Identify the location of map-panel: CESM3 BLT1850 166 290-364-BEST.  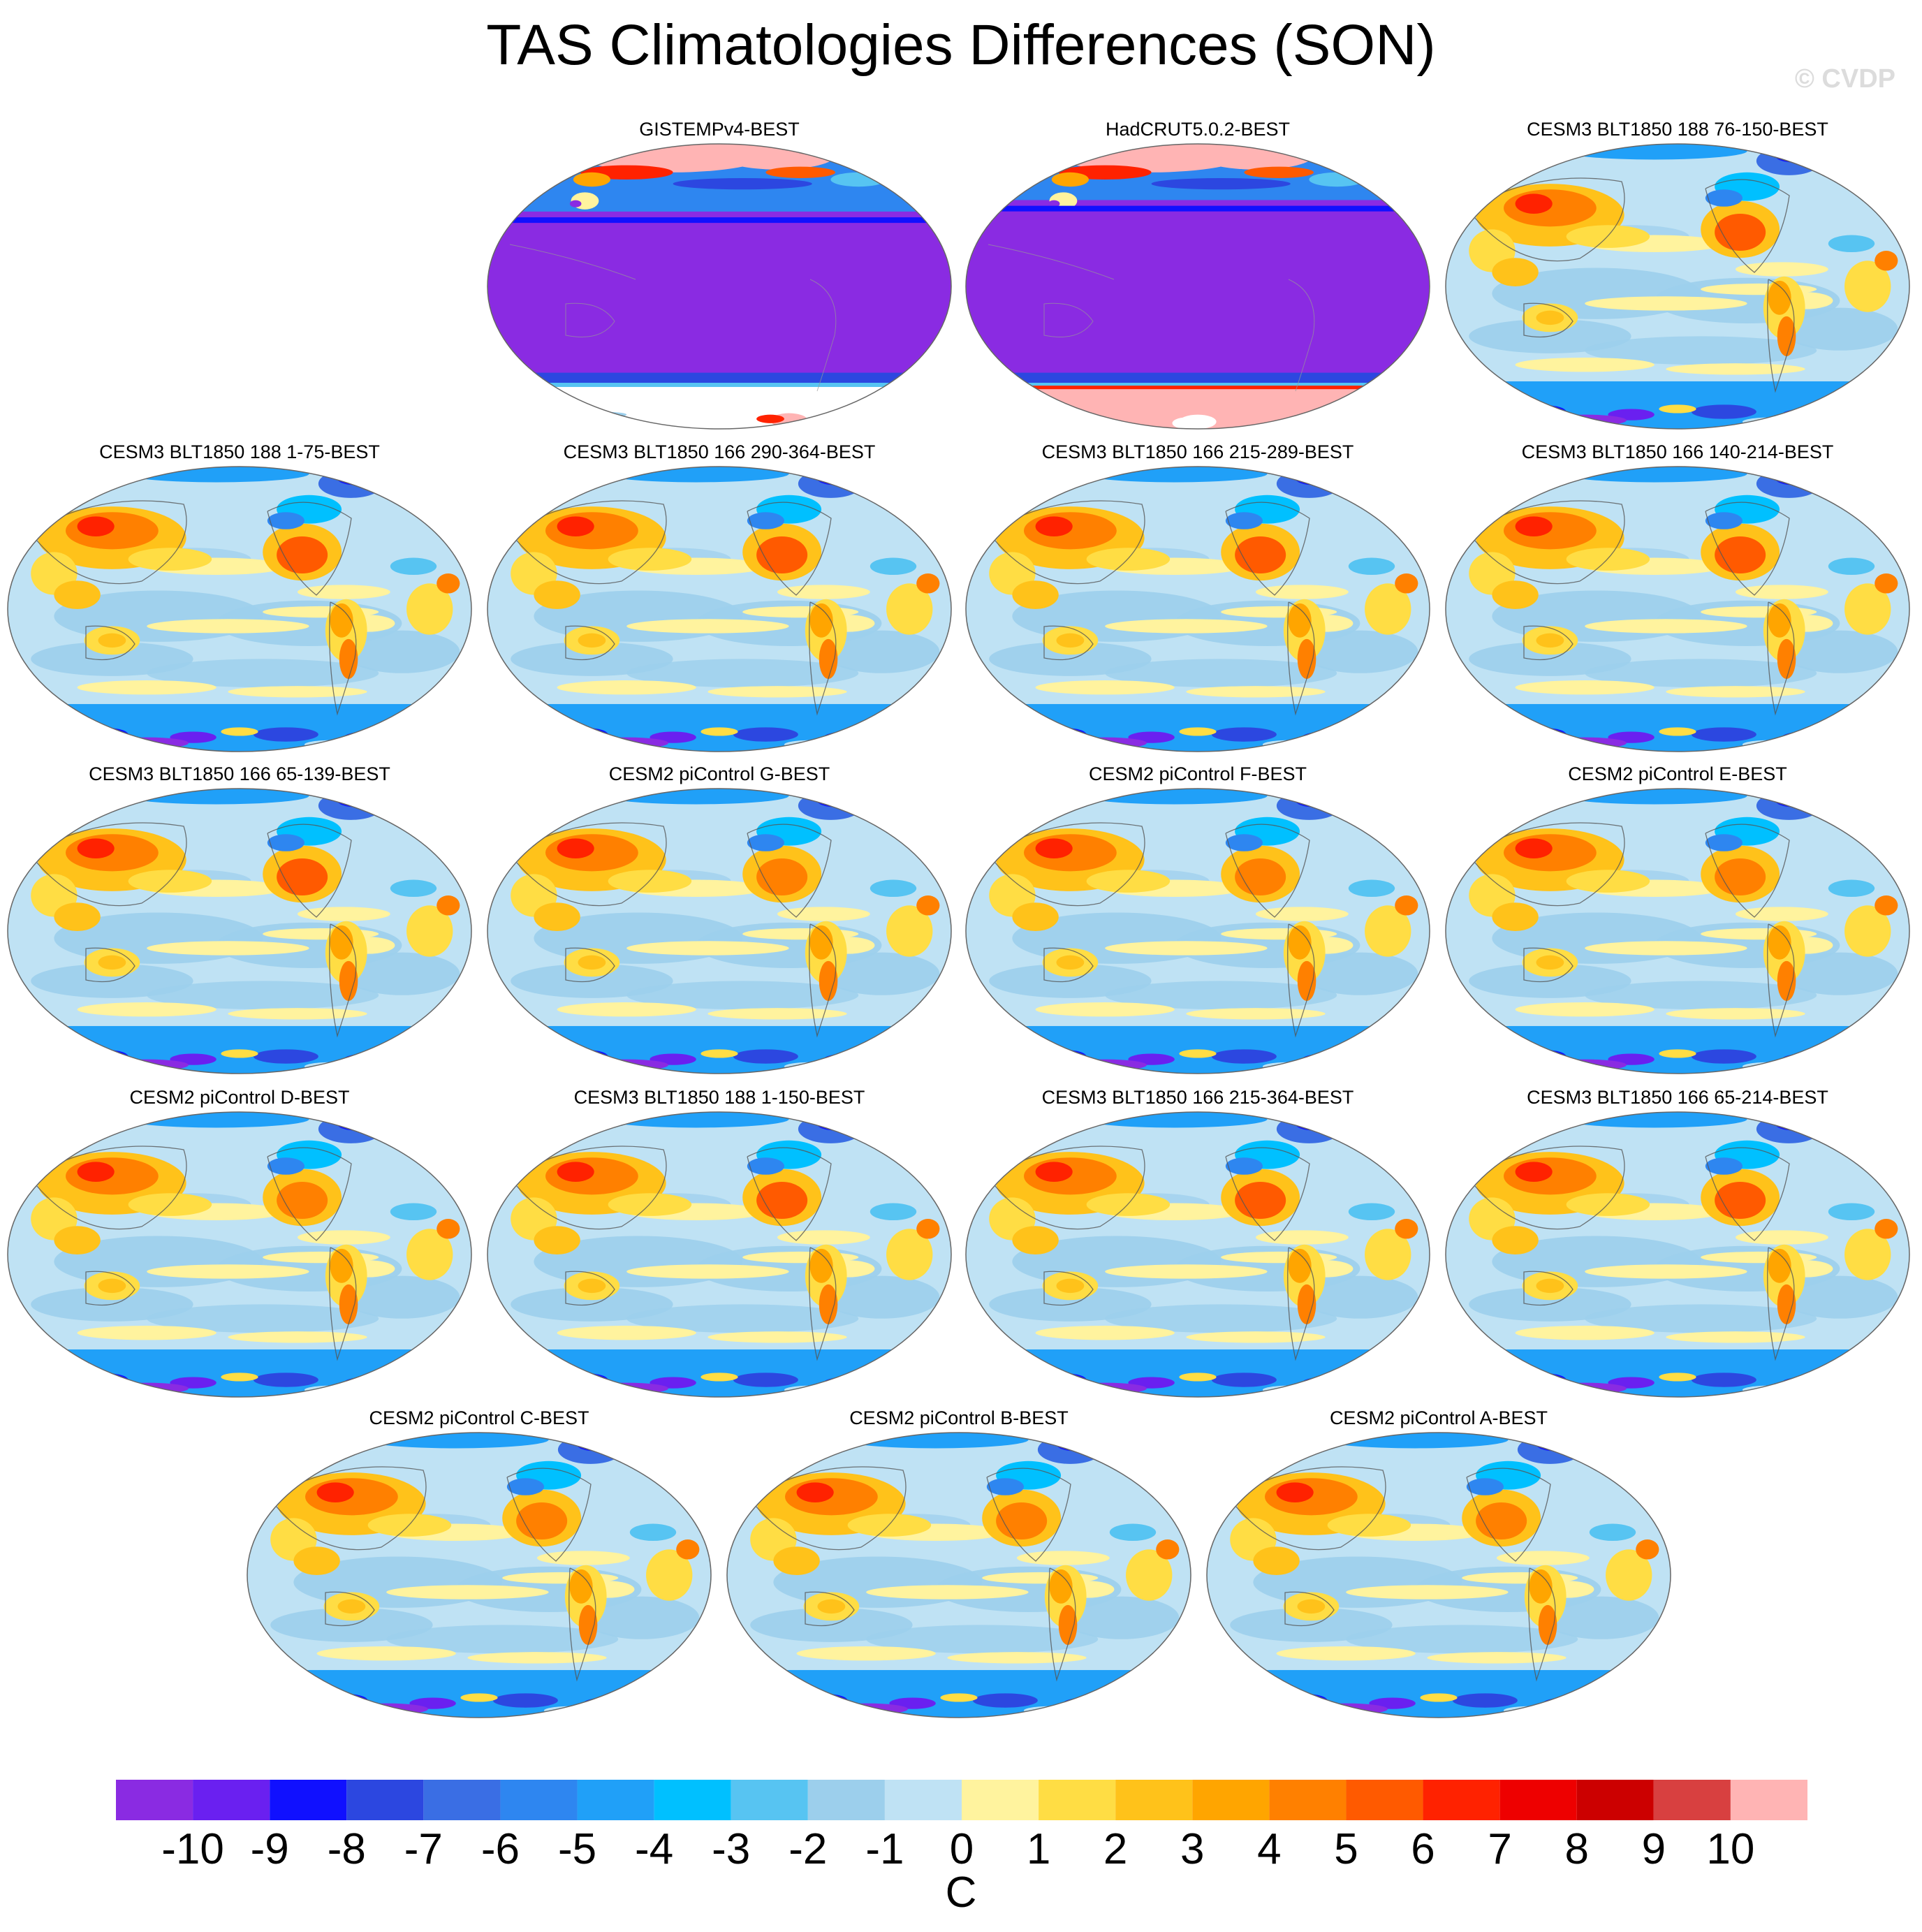
(719, 605).